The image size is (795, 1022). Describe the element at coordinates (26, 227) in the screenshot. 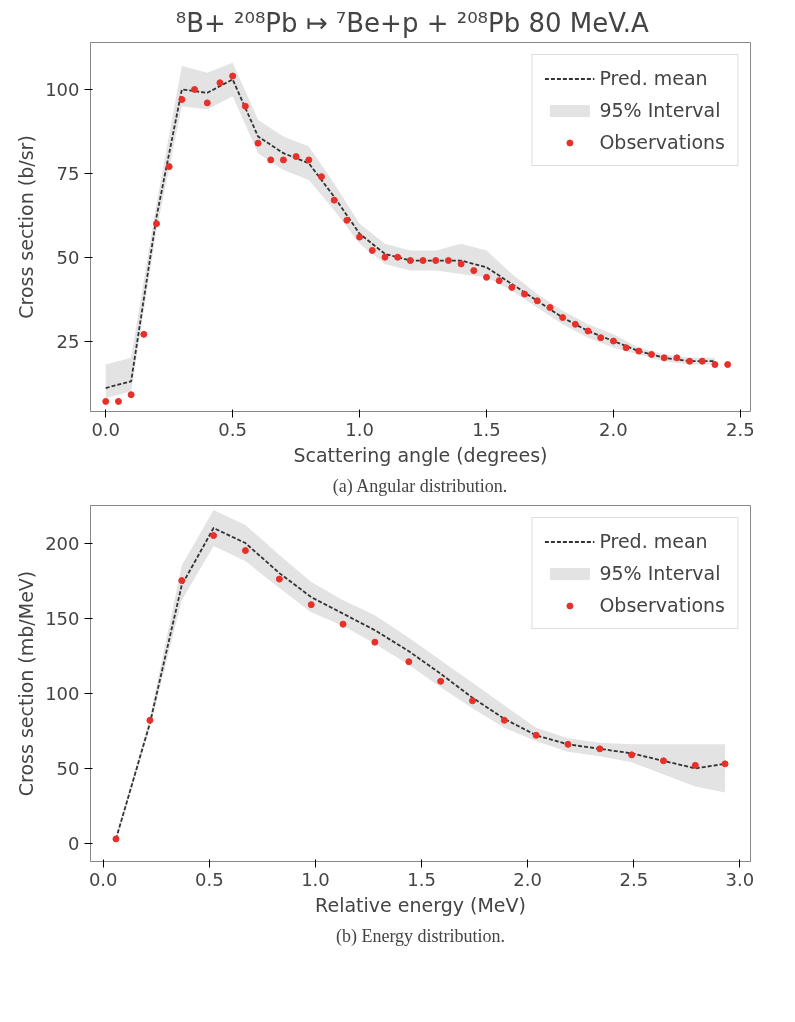

I see `y-axis-title: Cross section (b/sr)` at that location.